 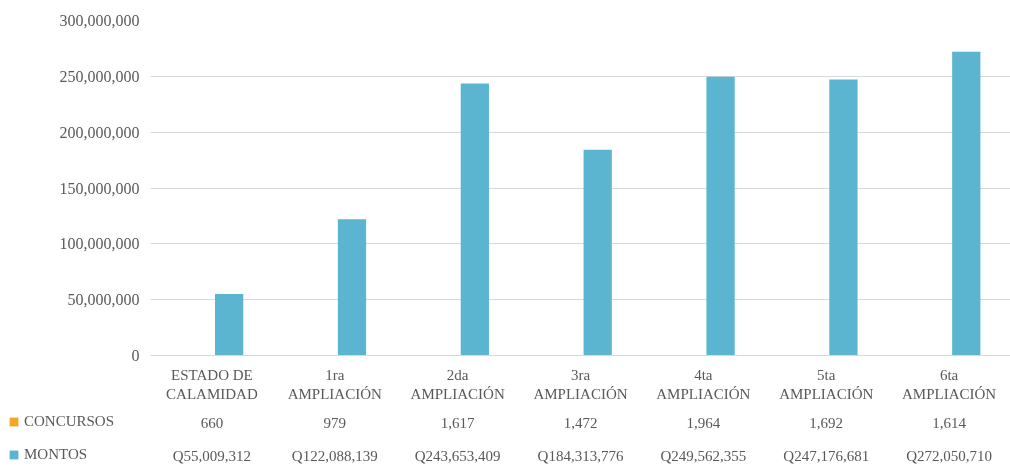 I want to click on y-tick-label: 50,000,000, so click(x=103, y=300).